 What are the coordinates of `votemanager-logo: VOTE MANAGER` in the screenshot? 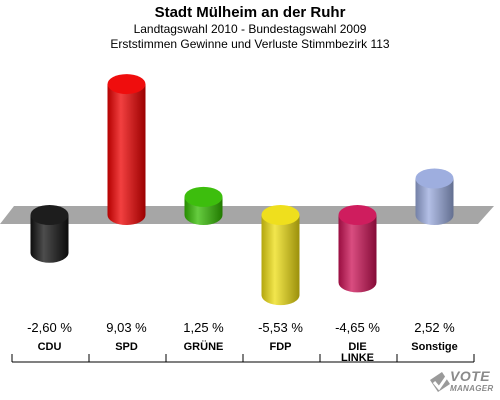 It's located at (464, 383).